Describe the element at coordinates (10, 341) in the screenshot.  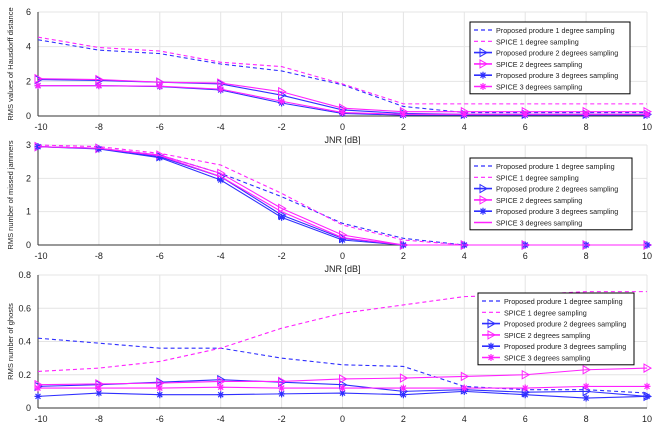
I see `y-axis-label: RMS number of ghosts` at that location.